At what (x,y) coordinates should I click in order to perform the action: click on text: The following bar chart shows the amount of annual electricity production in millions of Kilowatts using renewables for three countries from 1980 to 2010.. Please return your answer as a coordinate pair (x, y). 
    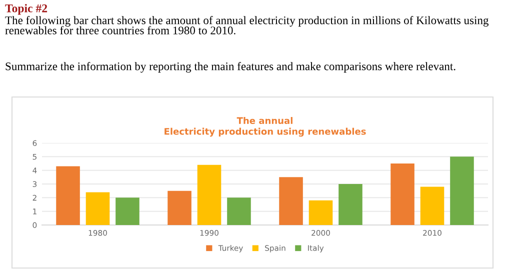
    Looking at the image, I should click on (247, 25).